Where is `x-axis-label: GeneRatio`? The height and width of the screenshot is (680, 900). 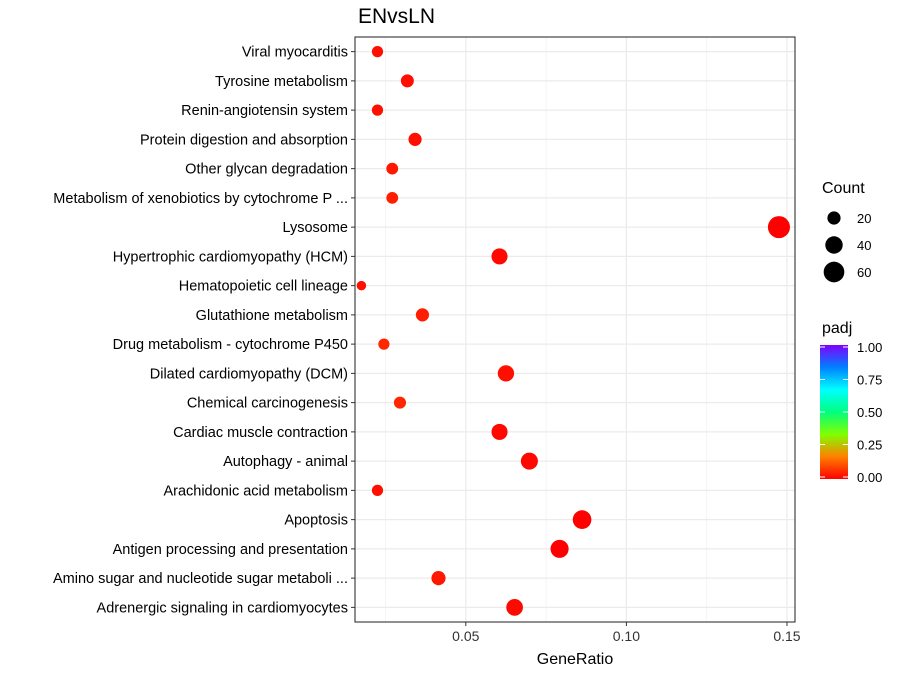 x-axis-label: GeneRatio is located at coordinates (575, 659).